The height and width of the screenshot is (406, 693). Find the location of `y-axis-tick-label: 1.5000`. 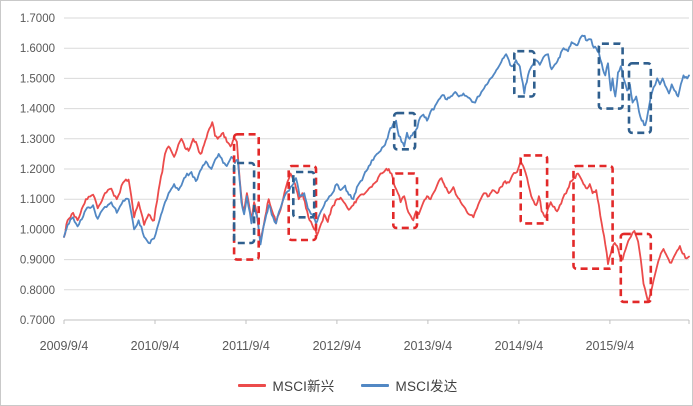

y-axis-tick-label: 1.5000 is located at coordinates (37, 79).